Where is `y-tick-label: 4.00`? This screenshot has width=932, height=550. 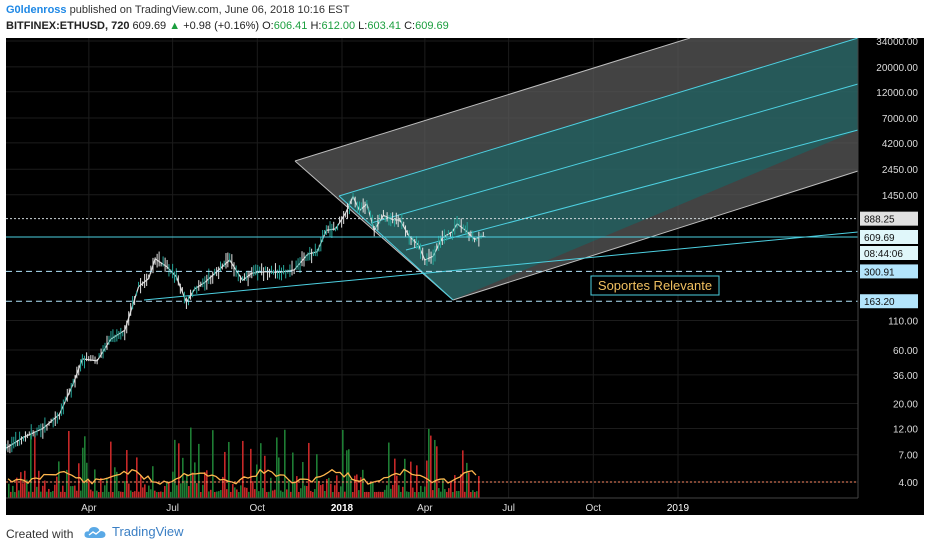
y-tick-label: 4.00 is located at coordinates (909, 483).